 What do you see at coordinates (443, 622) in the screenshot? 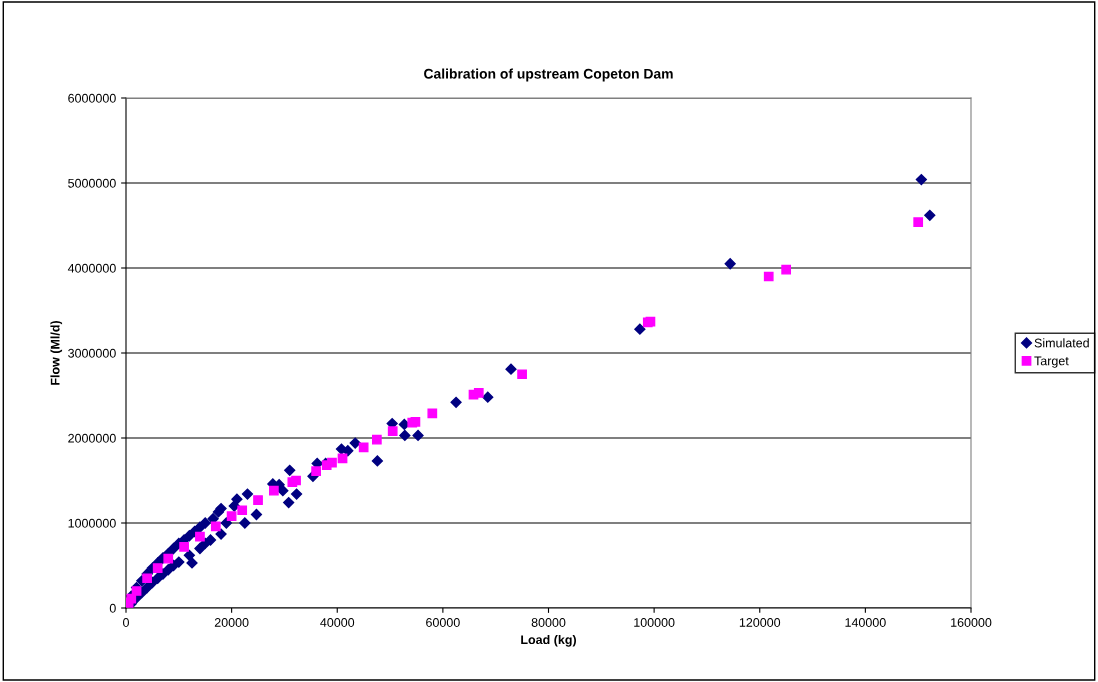
I see `x-tick-label: 60000` at bounding box center [443, 622].